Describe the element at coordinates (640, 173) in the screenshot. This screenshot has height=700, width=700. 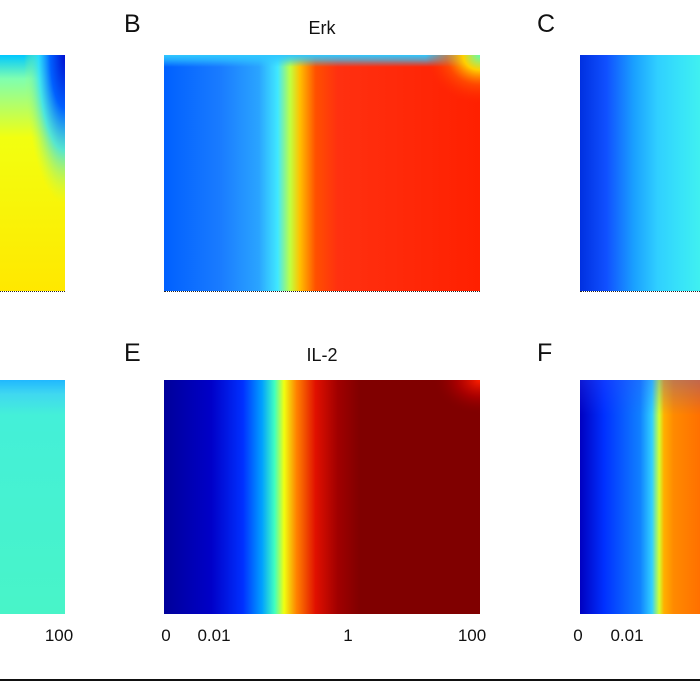
I see `heatmap-panel-c` at that location.